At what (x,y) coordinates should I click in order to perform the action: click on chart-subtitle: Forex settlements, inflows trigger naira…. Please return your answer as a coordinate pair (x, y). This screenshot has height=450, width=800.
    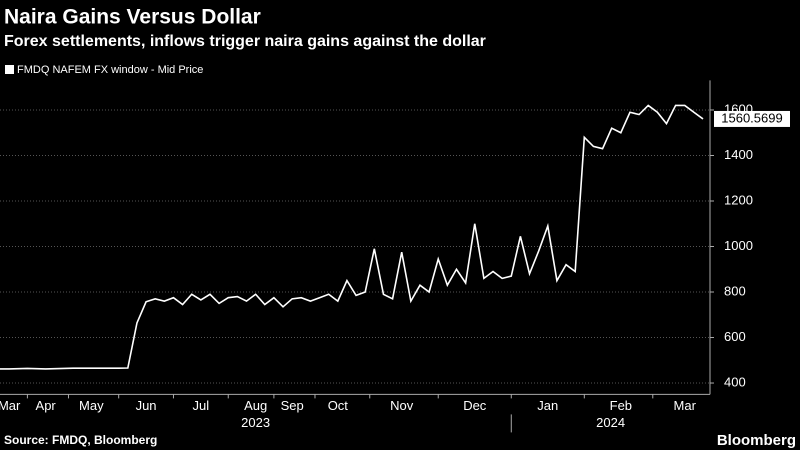
    Looking at the image, I should click on (245, 41).